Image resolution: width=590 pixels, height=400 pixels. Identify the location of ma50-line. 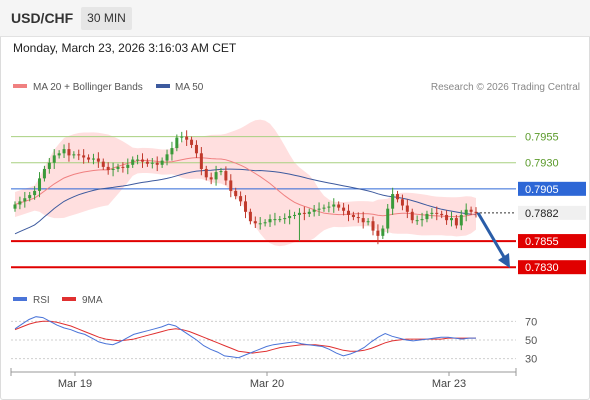
(245, 201).